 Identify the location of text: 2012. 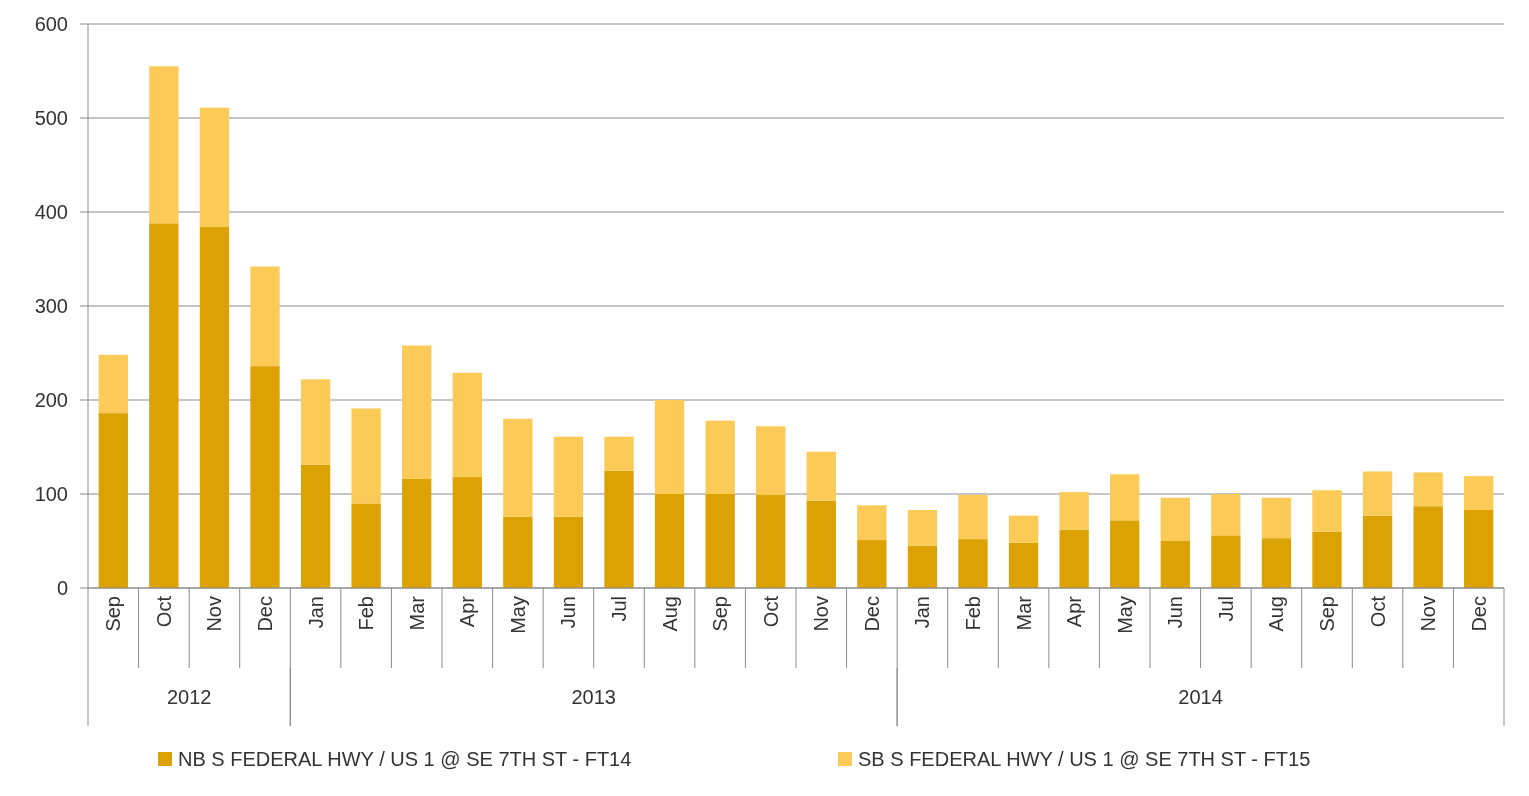
(189, 697).